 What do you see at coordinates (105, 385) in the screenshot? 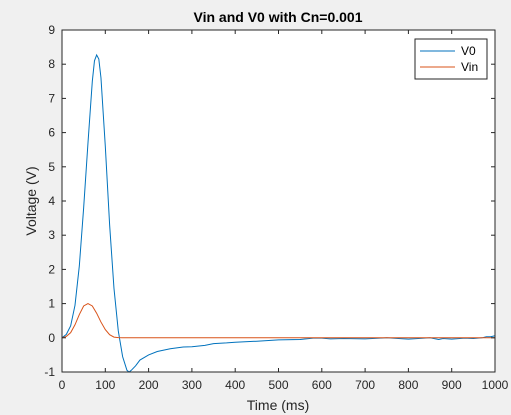
I see `x-tick-label: 100` at bounding box center [105, 385].